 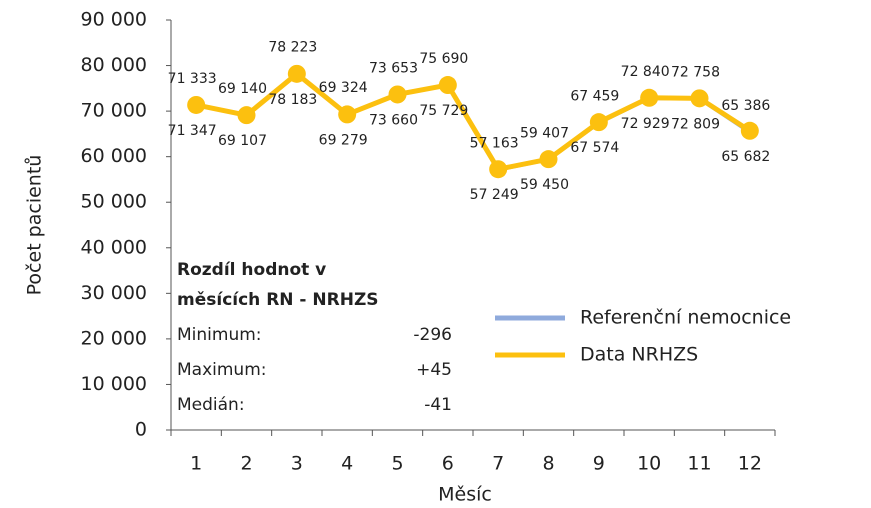 What do you see at coordinates (192, 79) in the screenshot?
I see `value-label: 71 333` at bounding box center [192, 79].